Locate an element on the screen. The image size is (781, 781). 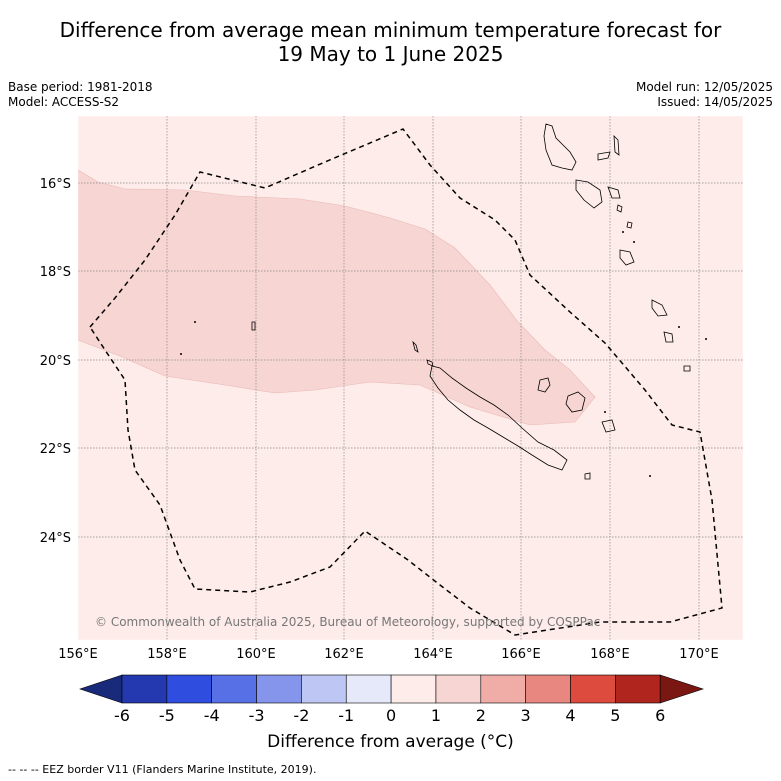
colorbar-tick-label: -2 is located at coordinates (301, 715).